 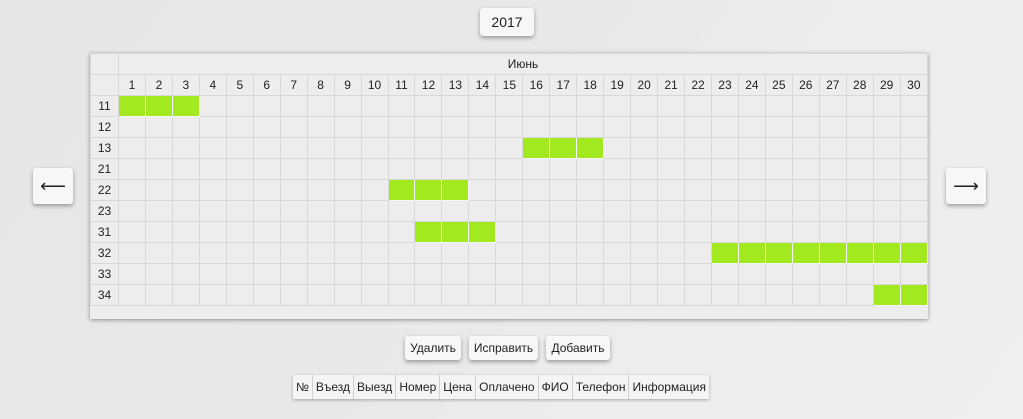 I want to click on year-button: 2017, so click(x=507, y=22).